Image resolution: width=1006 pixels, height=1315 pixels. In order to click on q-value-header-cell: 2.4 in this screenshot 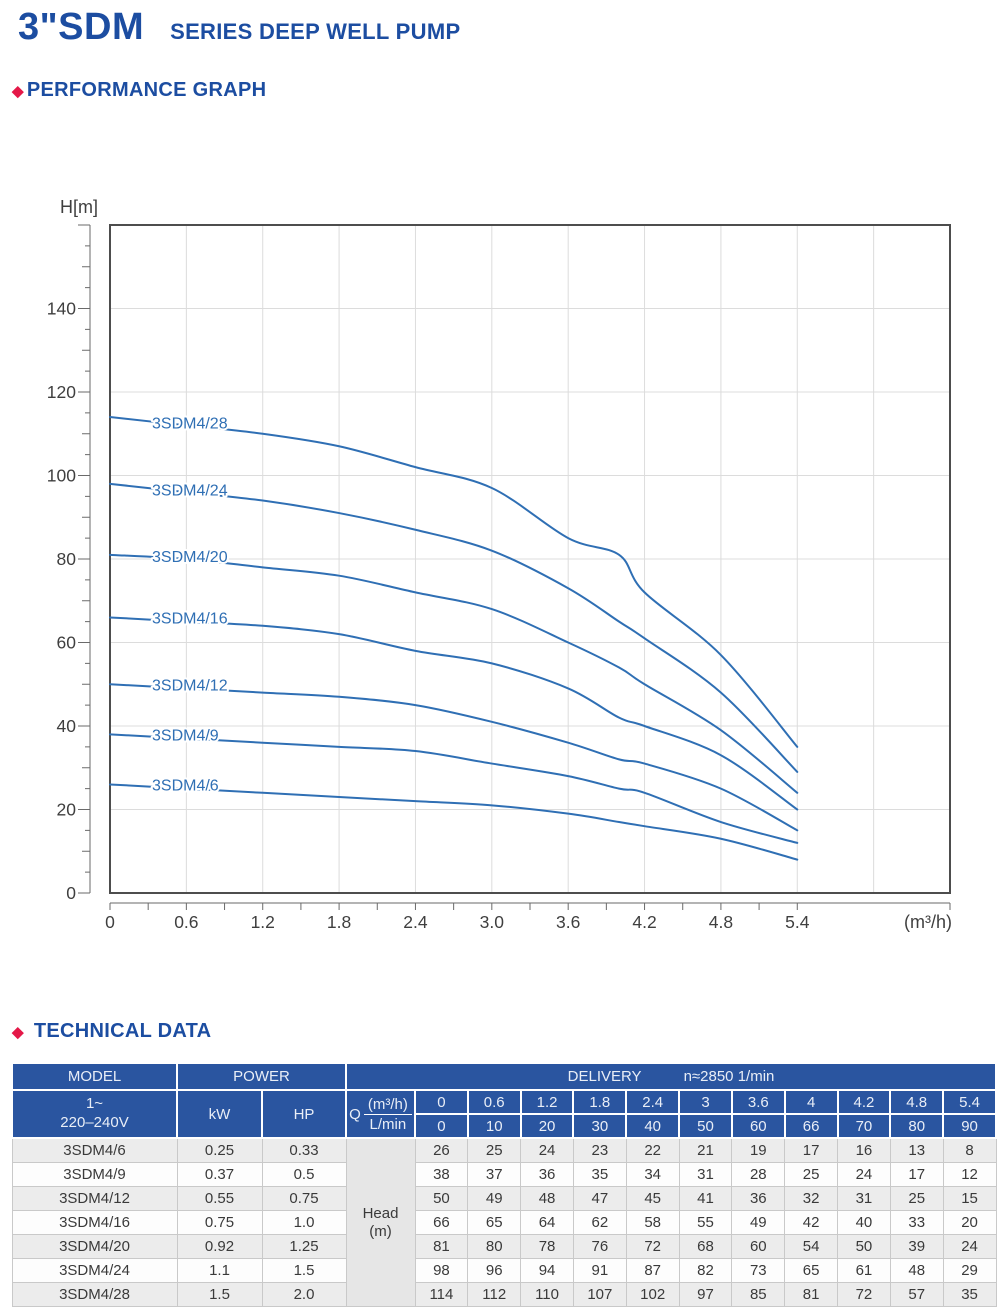, I will do `click(653, 1102)`.